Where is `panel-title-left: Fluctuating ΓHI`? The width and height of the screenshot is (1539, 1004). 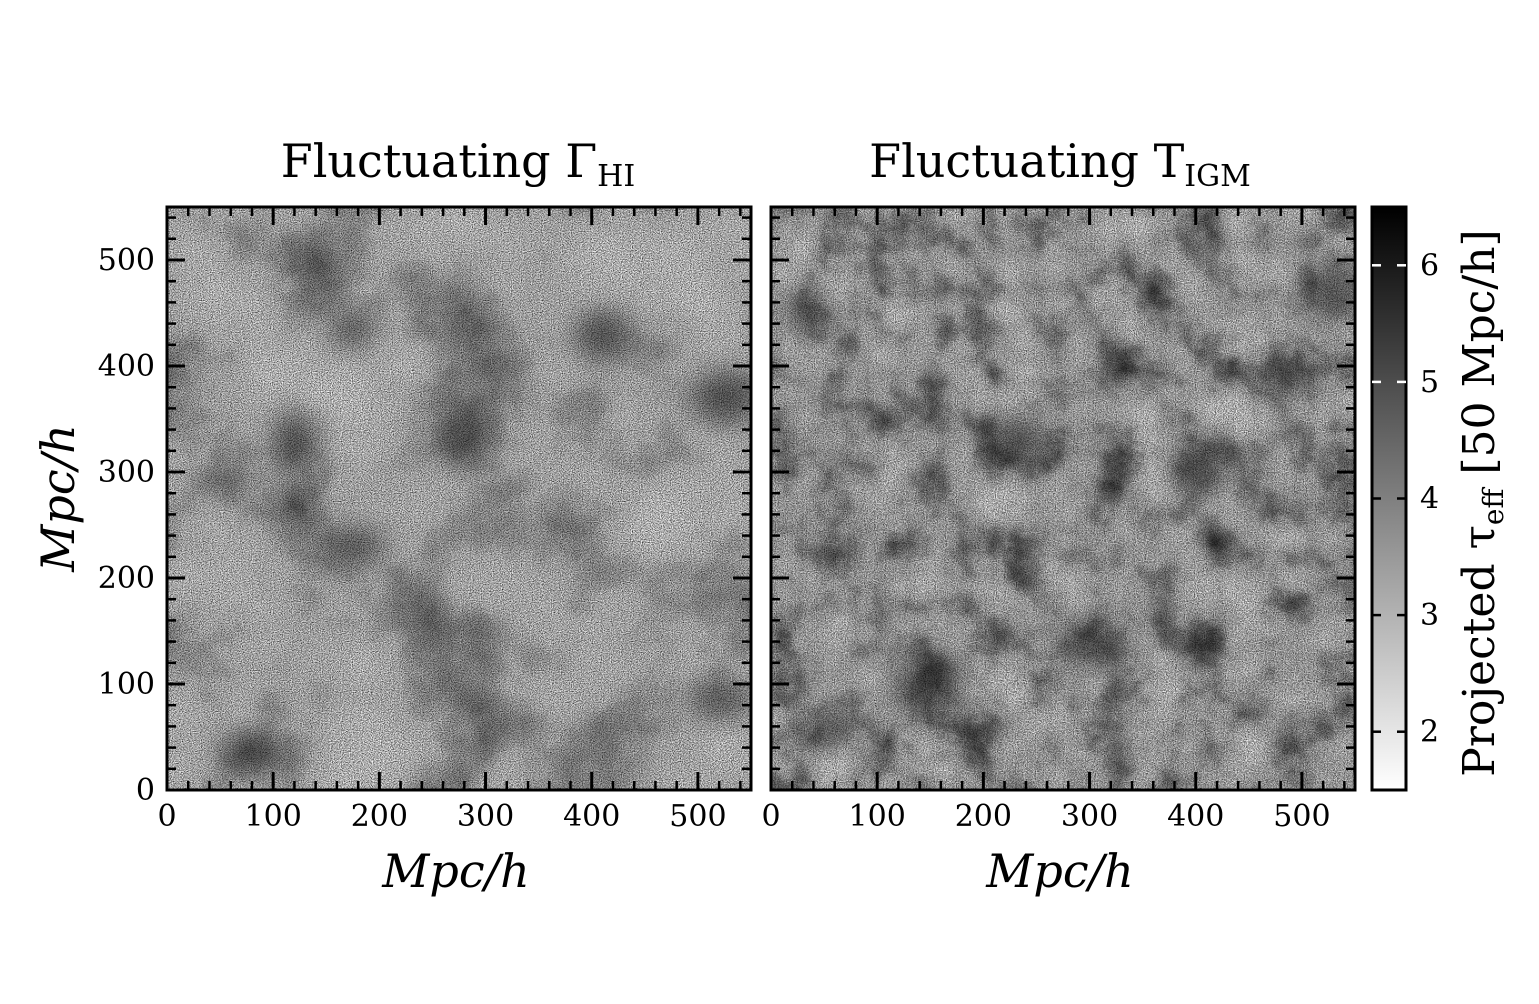 panel-title-left: Fluctuating ΓHI is located at coordinates (458, 164).